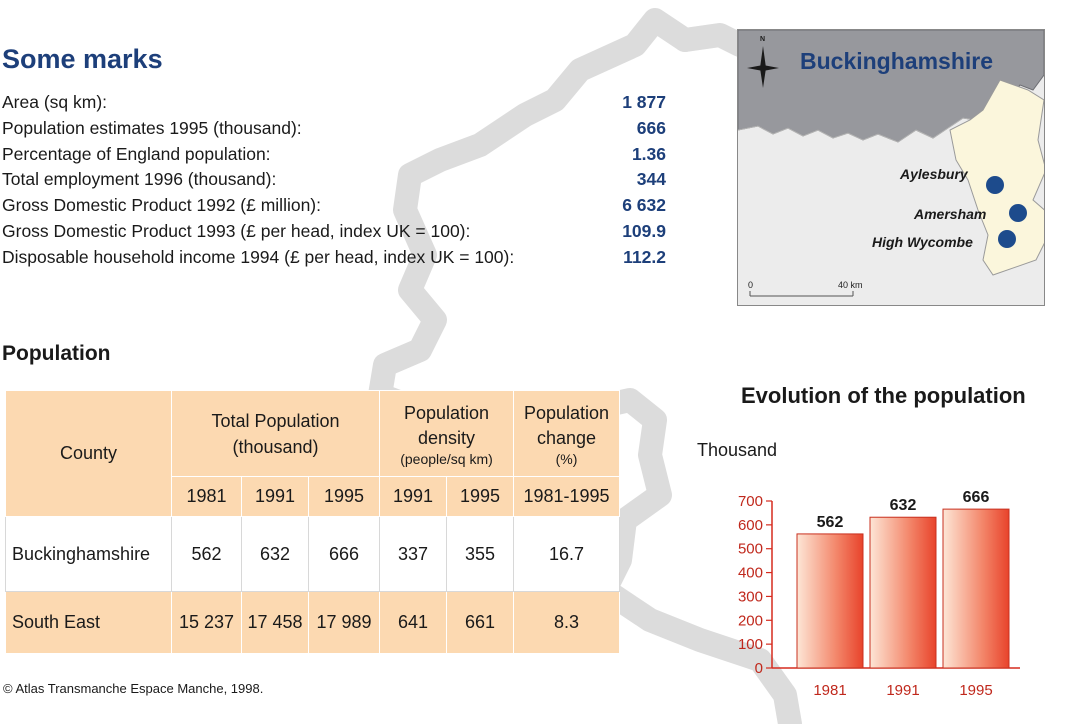 The image size is (1071, 724). Describe the element at coordinates (995, 185) in the screenshot. I see `town-marker-aylesbury` at that location.